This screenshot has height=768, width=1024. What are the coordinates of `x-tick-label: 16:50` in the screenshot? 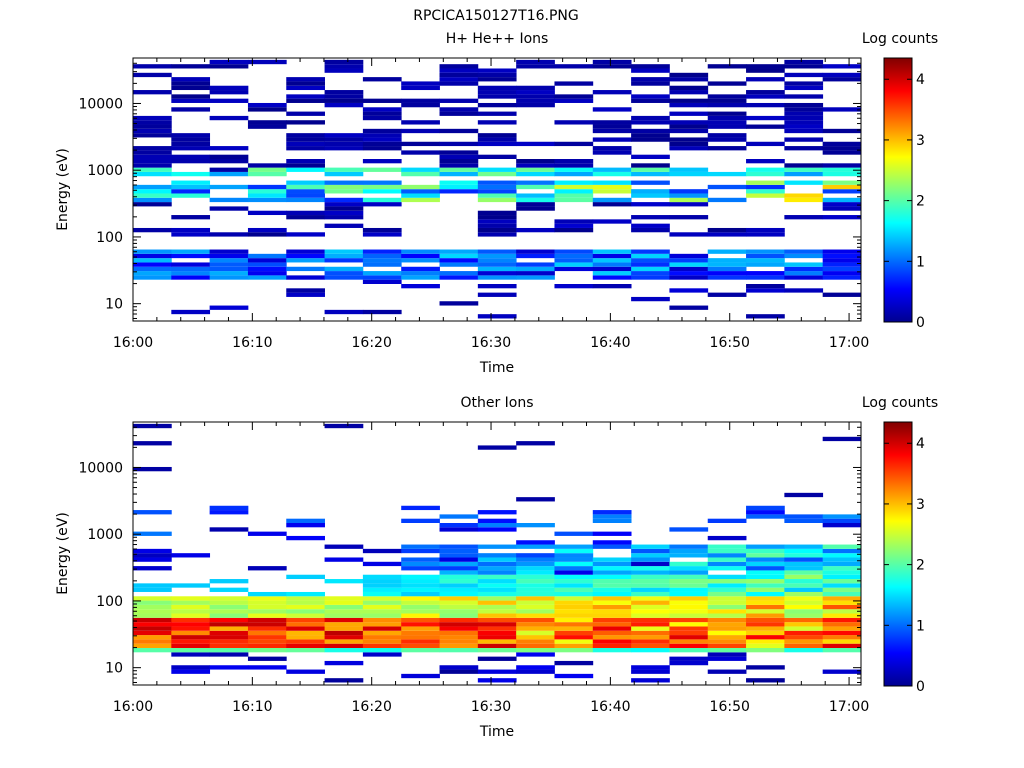 It's located at (730, 707).